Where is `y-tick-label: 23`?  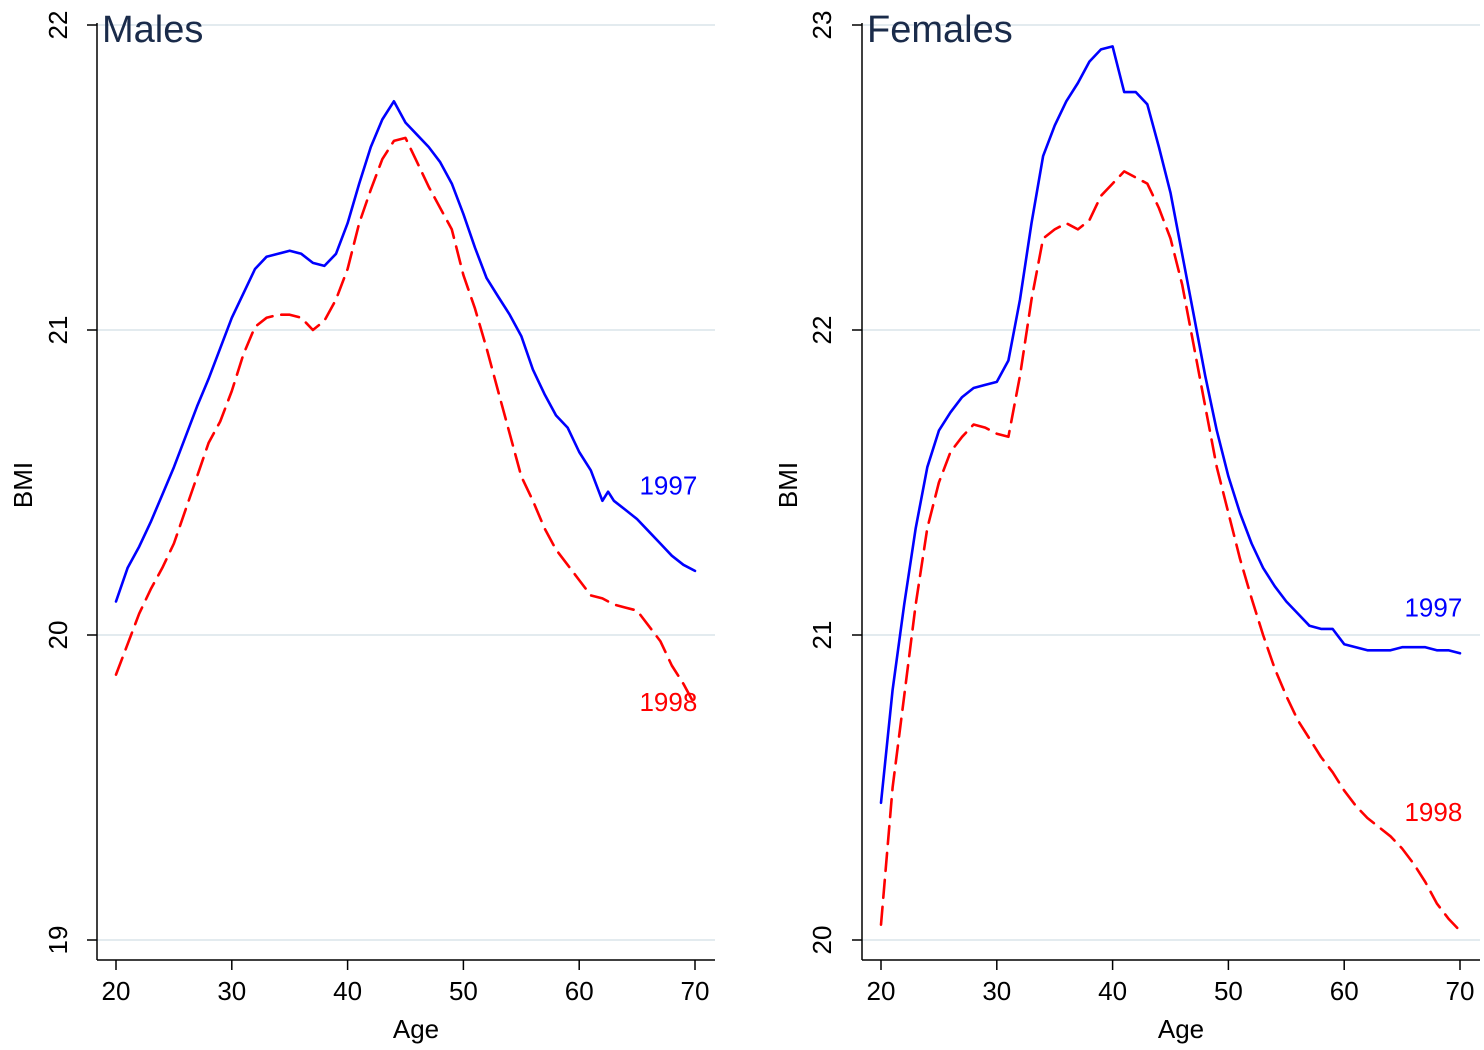
y-tick-label: 23 is located at coordinates (822, 25).